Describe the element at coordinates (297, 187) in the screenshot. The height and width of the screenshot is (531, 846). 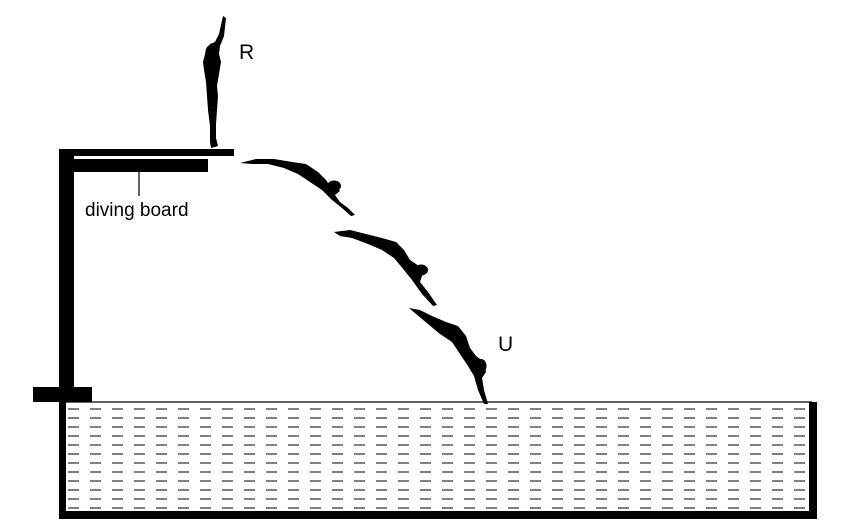
I see `diver-flight-icon` at that location.